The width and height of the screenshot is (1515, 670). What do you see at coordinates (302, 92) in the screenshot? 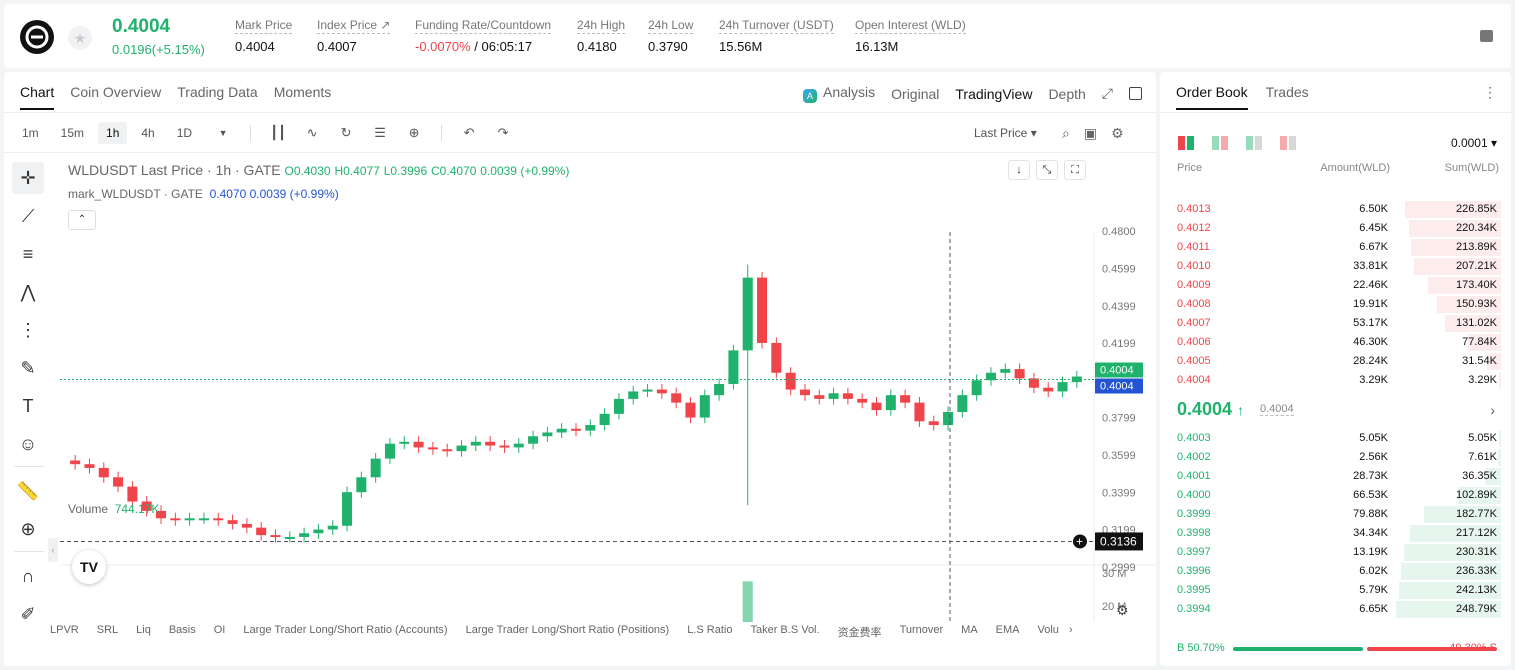
I see `tab-moments: Moments` at bounding box center [302, 92].